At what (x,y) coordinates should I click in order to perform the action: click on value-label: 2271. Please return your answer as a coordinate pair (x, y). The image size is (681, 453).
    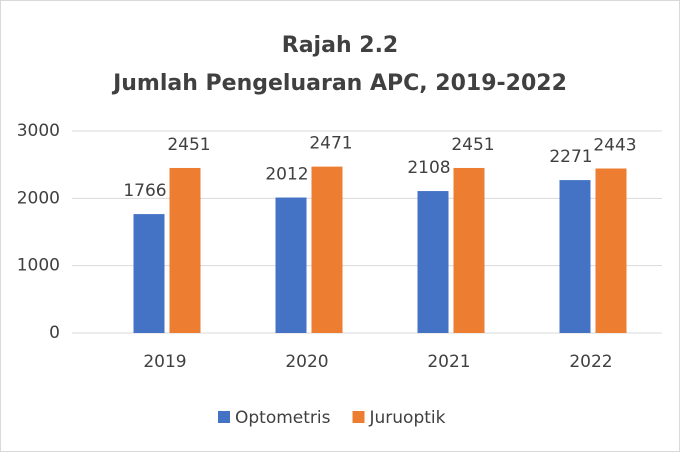
    Looking at the image, I should click on (570, 157).